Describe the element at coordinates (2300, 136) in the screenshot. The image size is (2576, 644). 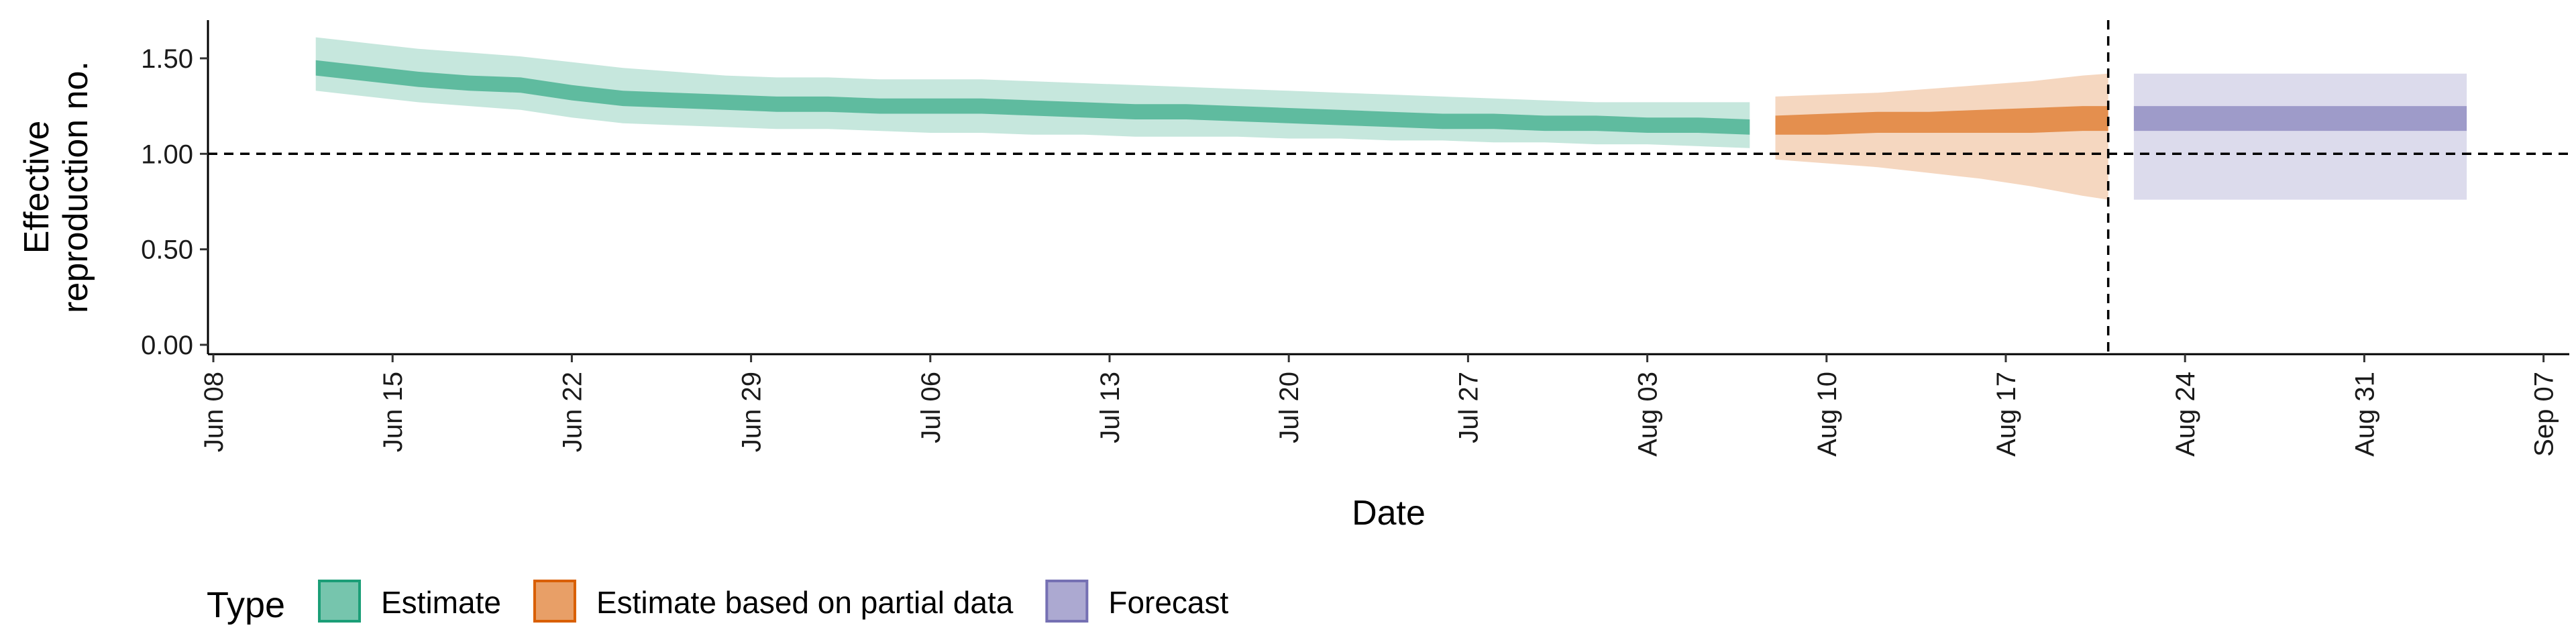
I see `forecast-90-band` at that location.